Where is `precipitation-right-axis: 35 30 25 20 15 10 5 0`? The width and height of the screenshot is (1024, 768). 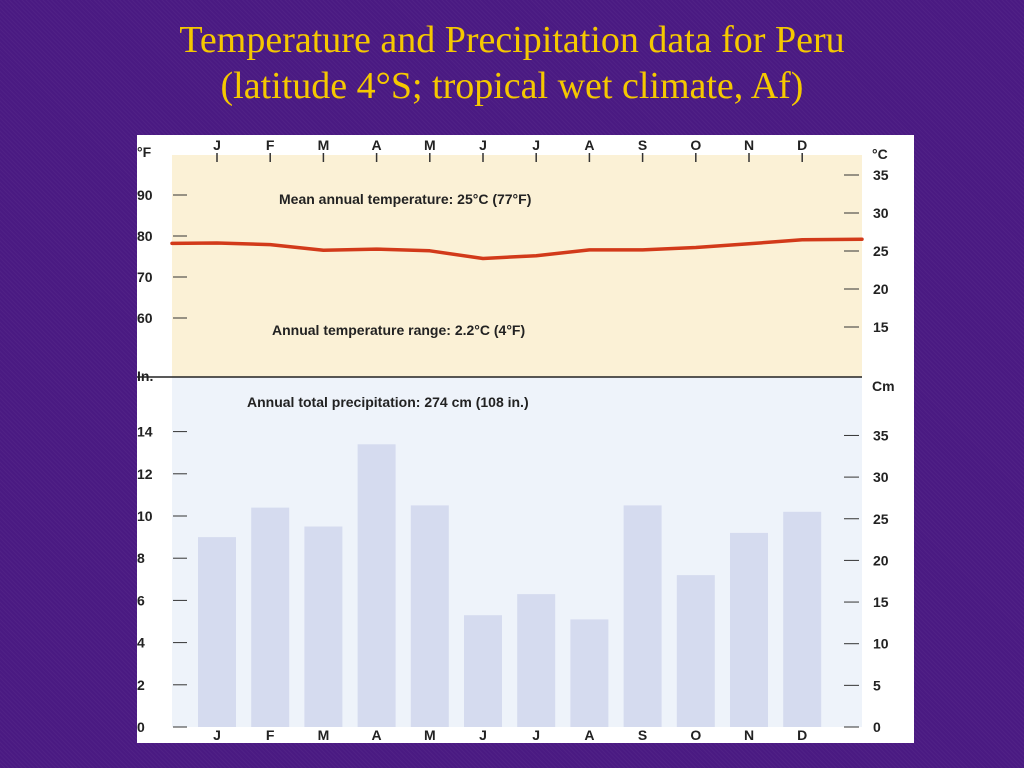 precipitation-right-axis: 35 30 25 20 15 10 5 0 is located at coordinates (866, 581).